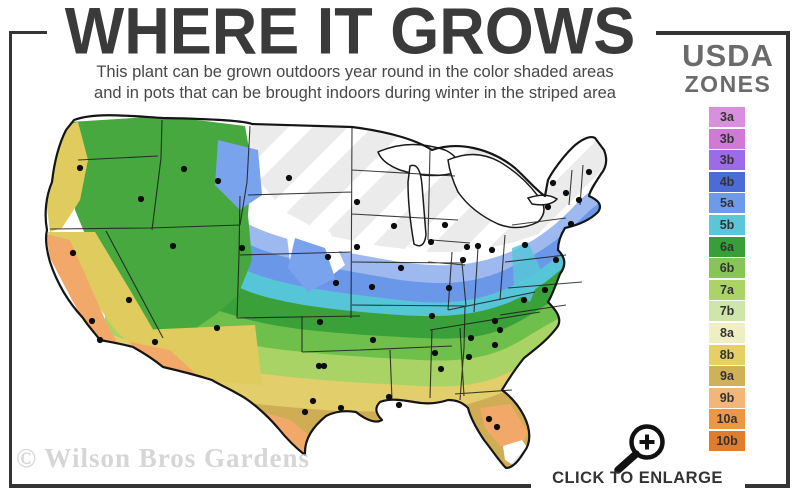 This screenshot has width=800, height=500. Describe the element at coordinates (468, 195) in the screenshot. I see `great-lakes` at that location.